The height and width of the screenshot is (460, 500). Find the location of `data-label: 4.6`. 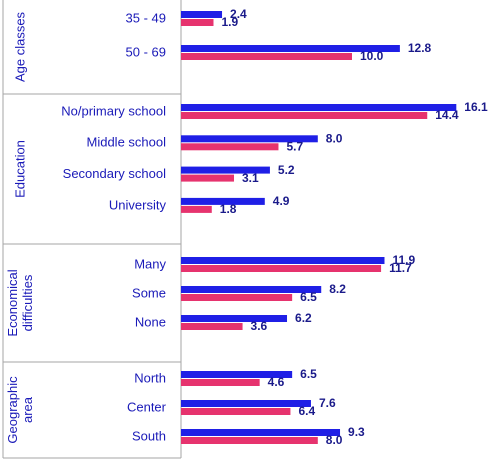

data-label: 4.6 is located at coordinates (276, 382).